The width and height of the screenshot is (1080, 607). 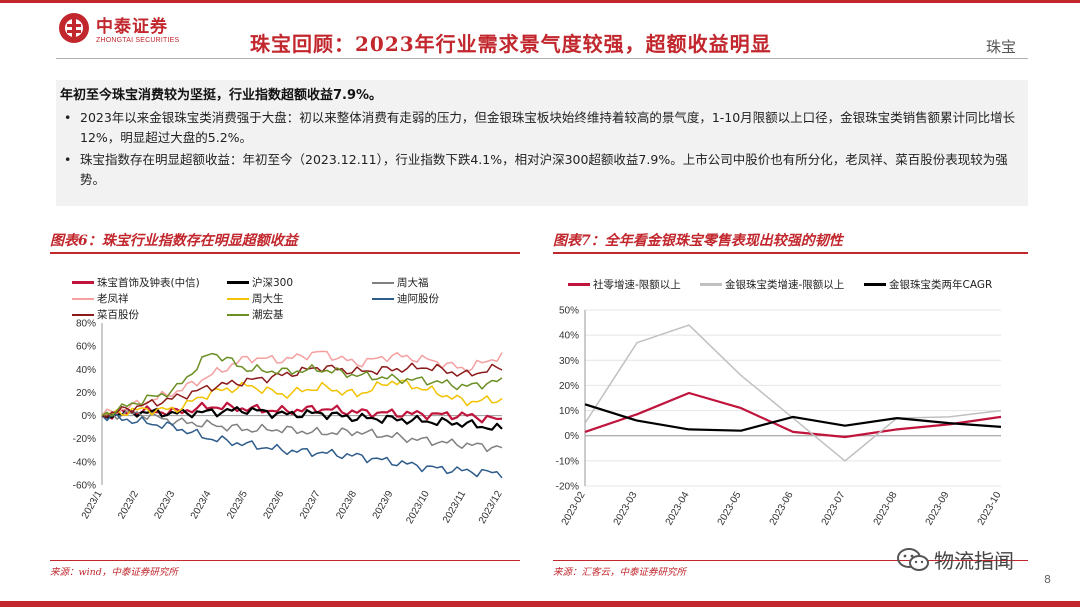 What do you see at coordinates (310, 505) in the screenshot?
I see `x-tick-label: 2023/7` at bounding box center [310, 505].